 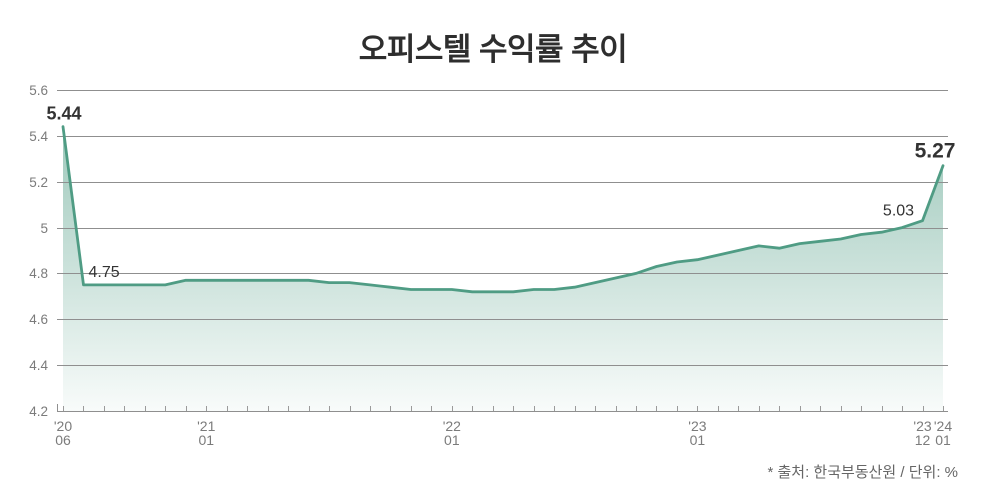 I want to click on x-tick-label-month: 12, so click(x=923, y=440).